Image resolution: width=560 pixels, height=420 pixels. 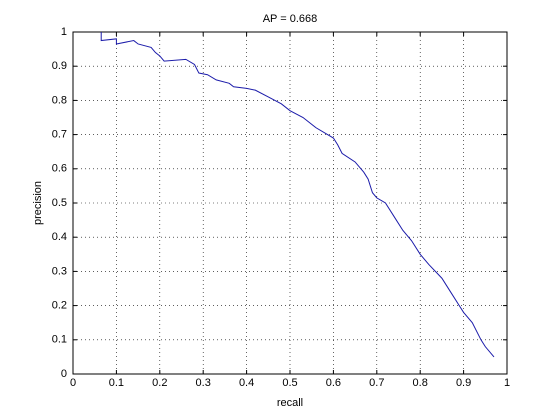 I want to click on x-tick-label: 0.5, so click(x=289, y=383).